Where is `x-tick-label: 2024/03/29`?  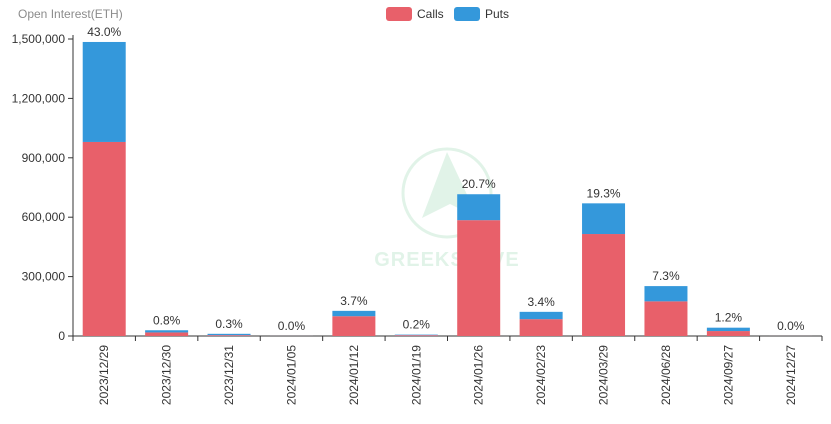
x-tick-label: 2024/03/29 is located at coordinates (604, 375).